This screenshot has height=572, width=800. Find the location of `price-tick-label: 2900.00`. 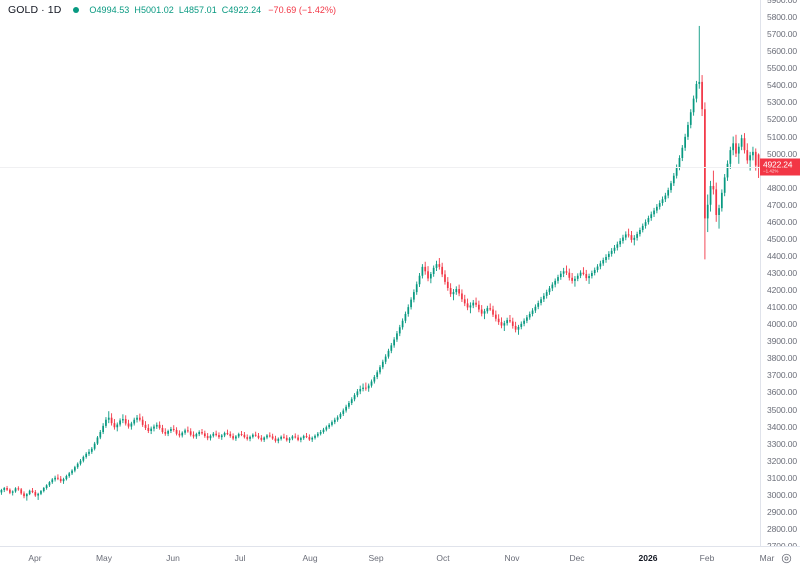

price-tick-label: 2900.00 is located at coordinates (781, 511).